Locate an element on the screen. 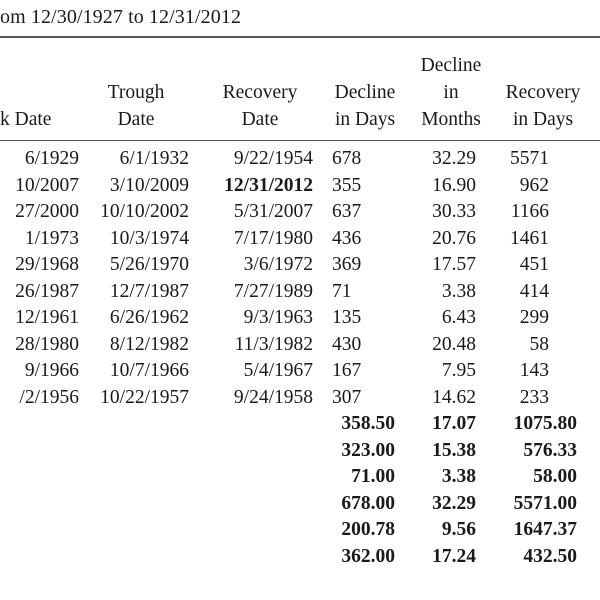 The image size is (600, 600). cell-trough-date: 6/26/1962 is located at coordinates (149, 317).